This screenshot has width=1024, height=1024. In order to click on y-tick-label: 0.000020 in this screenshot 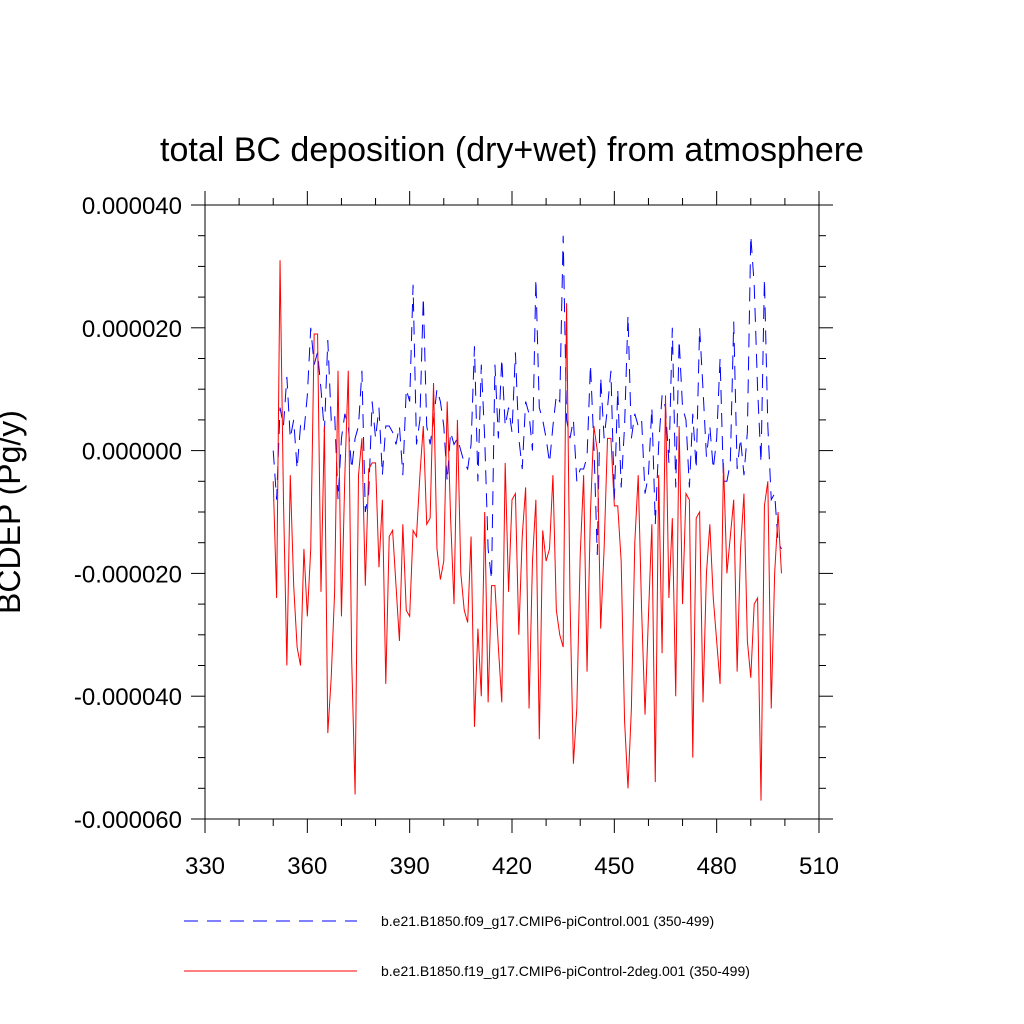, I will do `click(132, 329)`.